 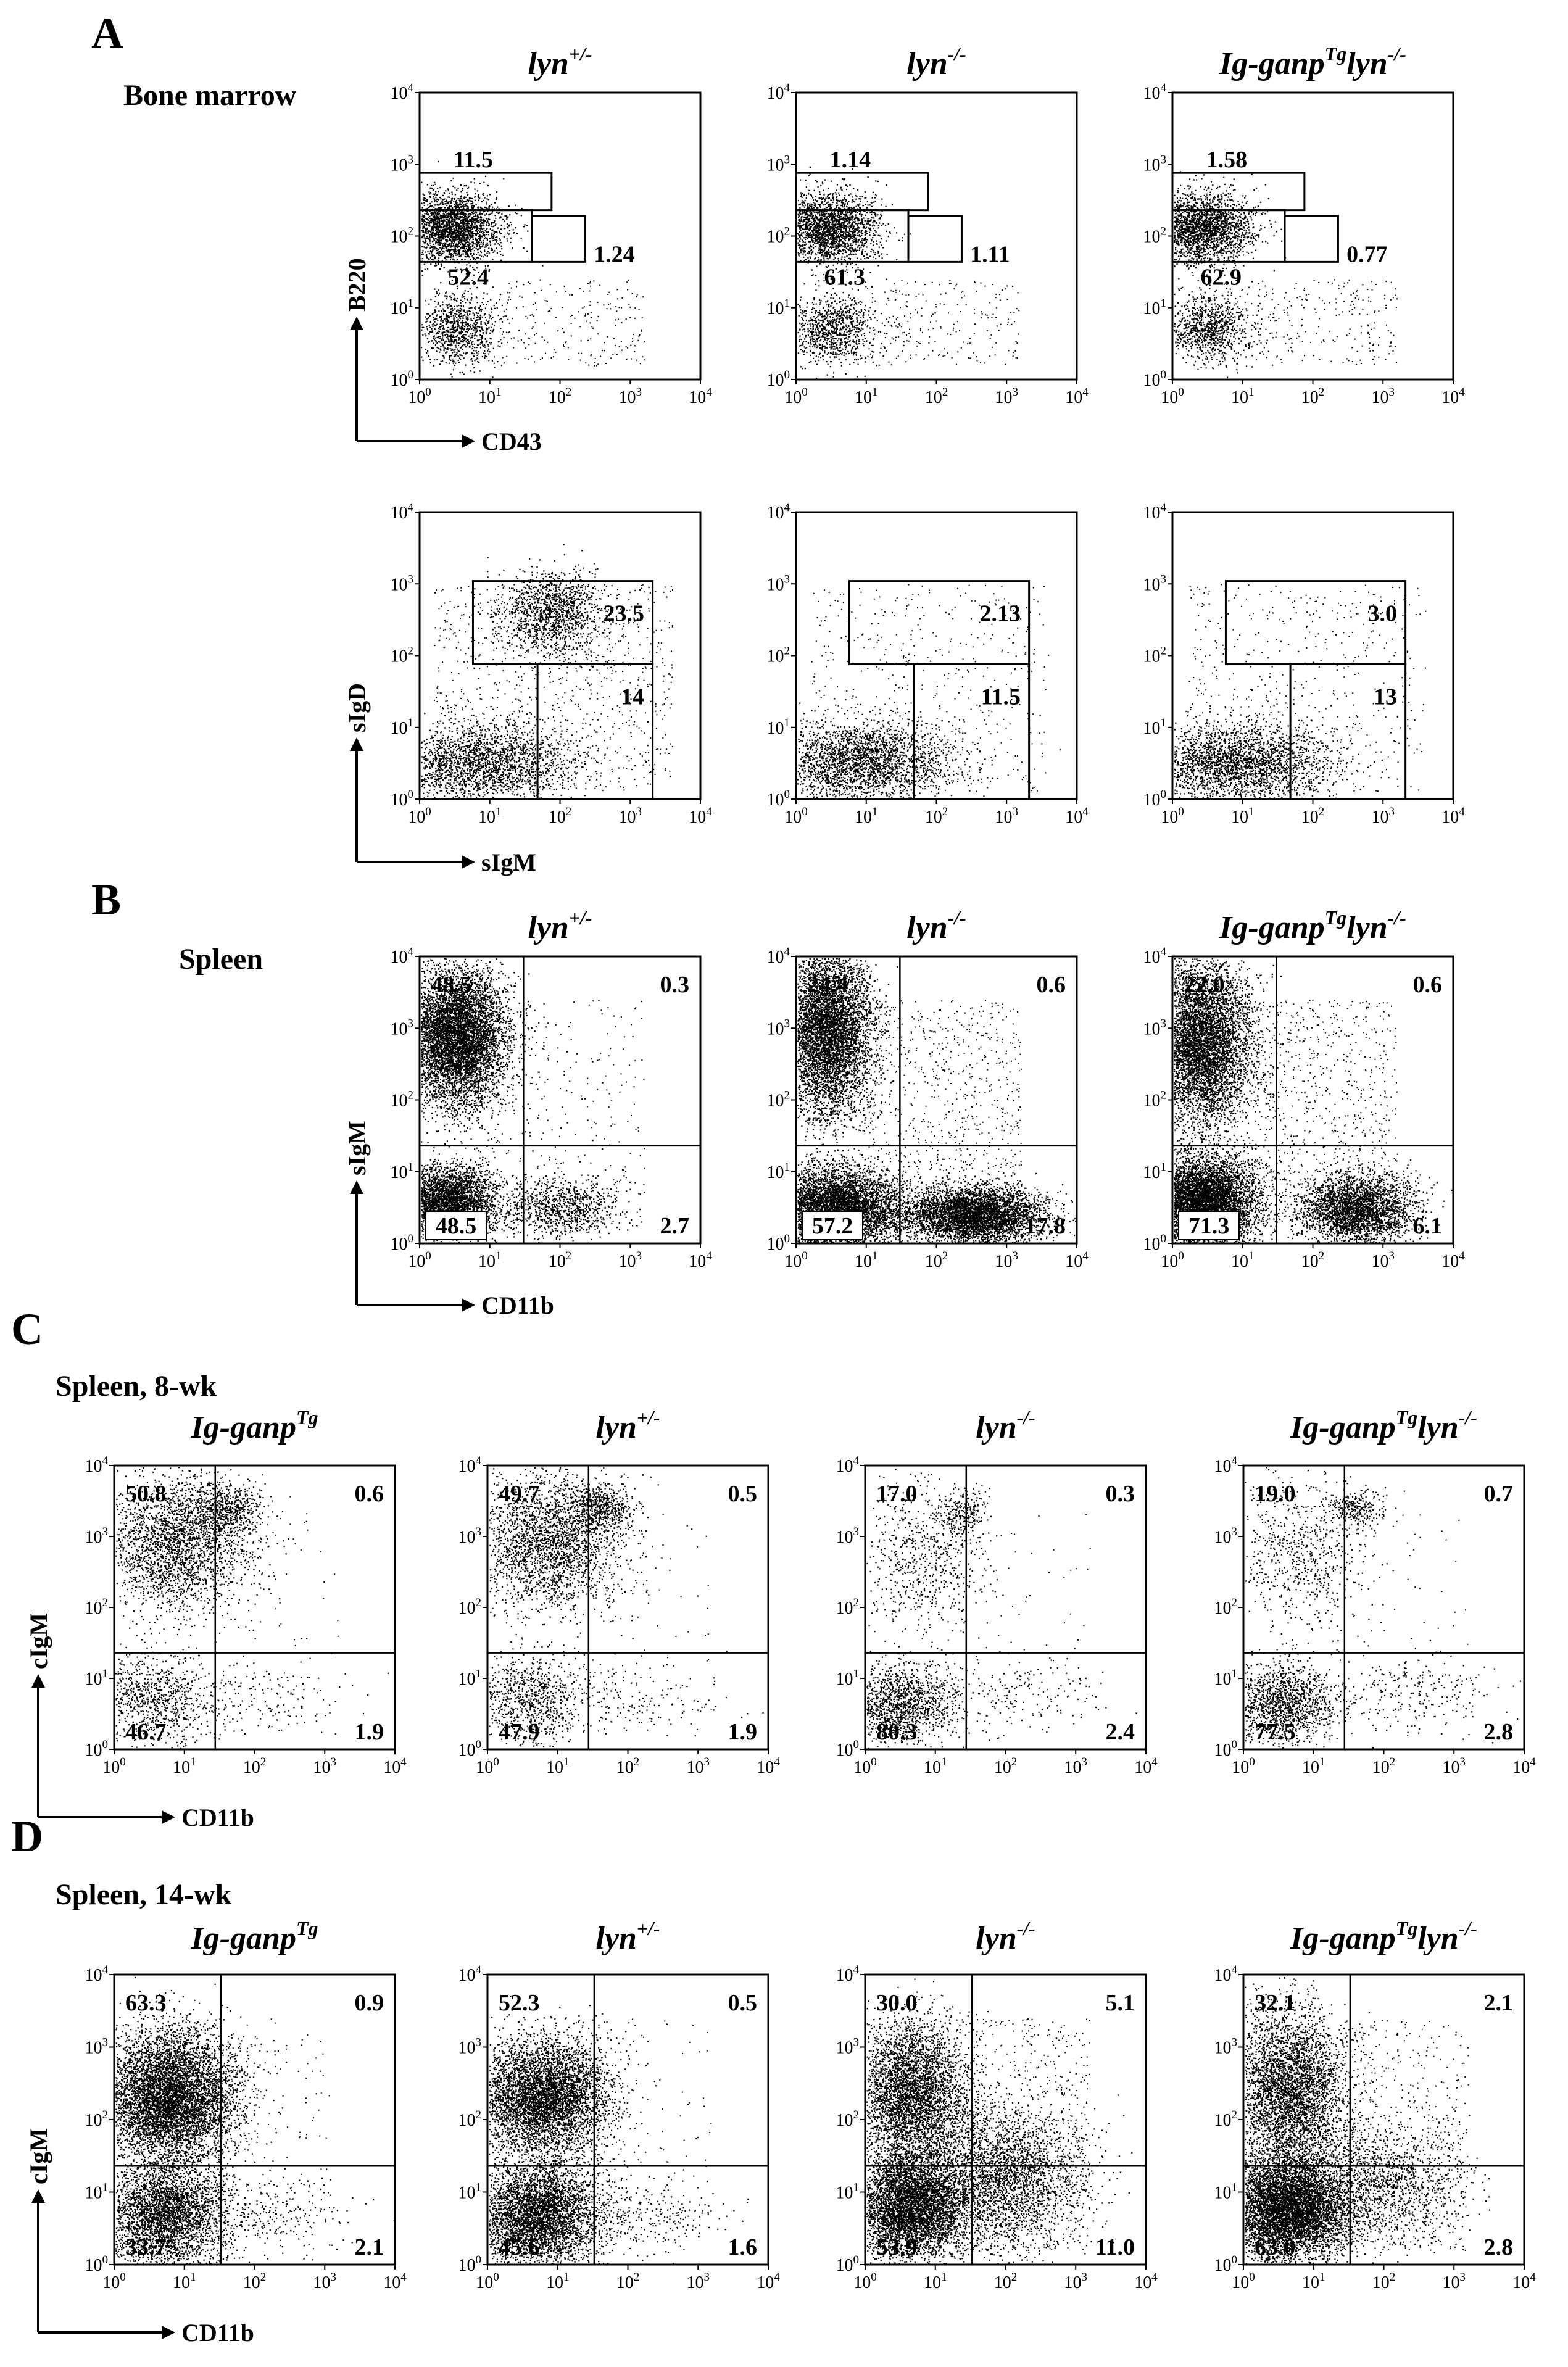 I want to click on stat-lower-right: 2.7, so click(x=675, y=1226).